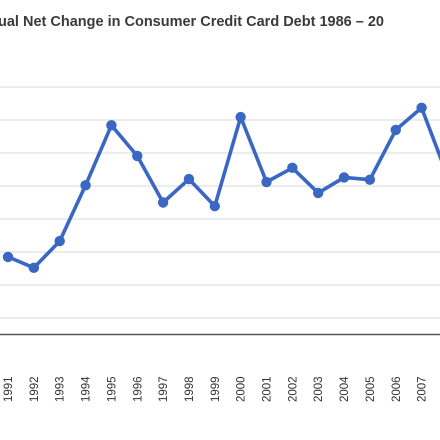 Image resolution: width=440 pixels, height=440 pixels. Describe the element at coordinates (9, 389) in the screenshot. I see `x-tick-label: 1991` at that location.